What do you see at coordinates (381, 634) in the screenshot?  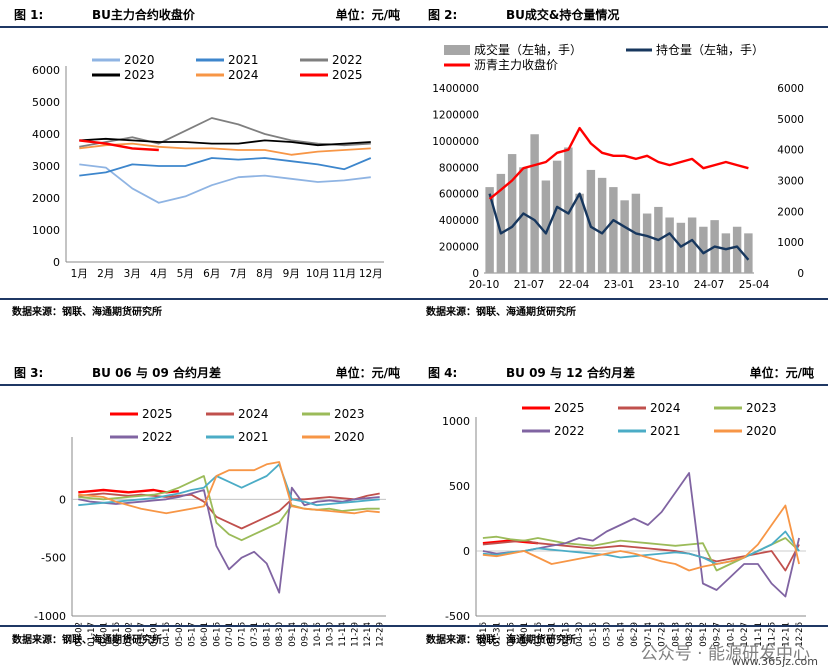 I see `x-tick-label: 12-29` at bounding box center [381, 634].